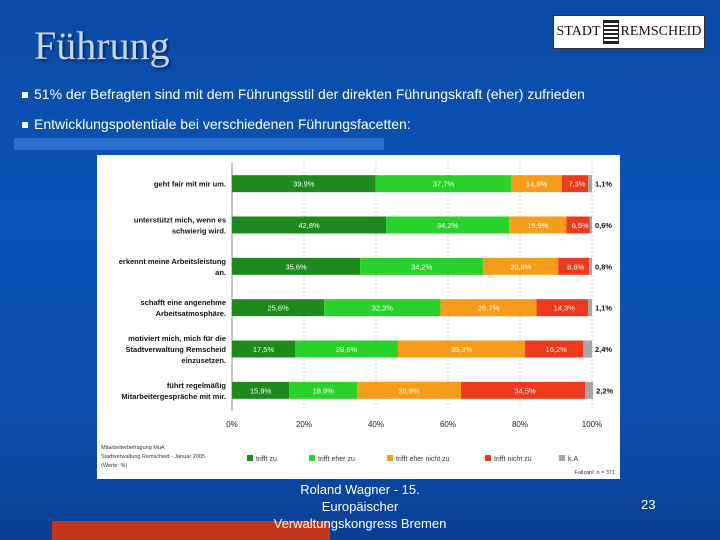  I want to click on category-label: einzusetzen., so click(203, 360).